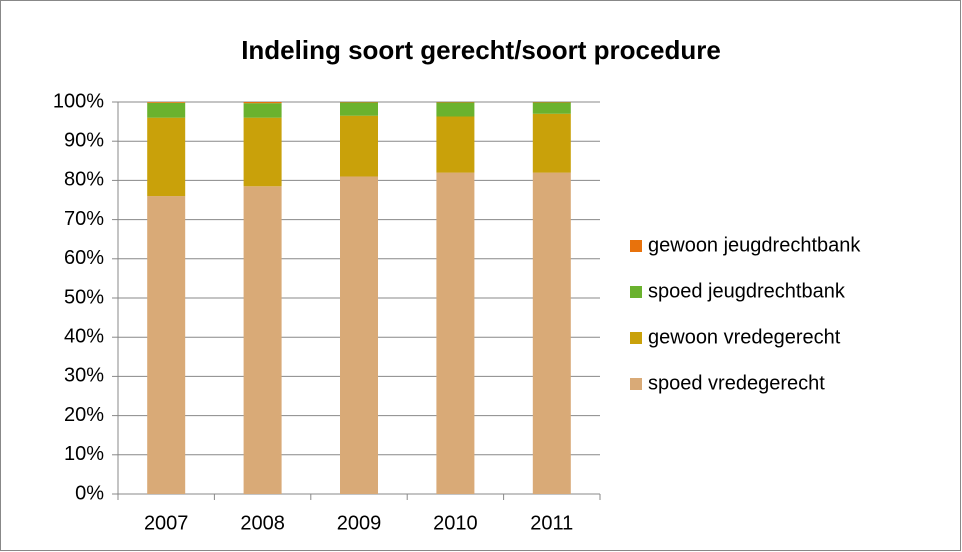 This screenshot has height=552, width=962. Describe the element at coordinates (455, 523) in the screenshot. I see `x-tick-label: 2010` at that location.